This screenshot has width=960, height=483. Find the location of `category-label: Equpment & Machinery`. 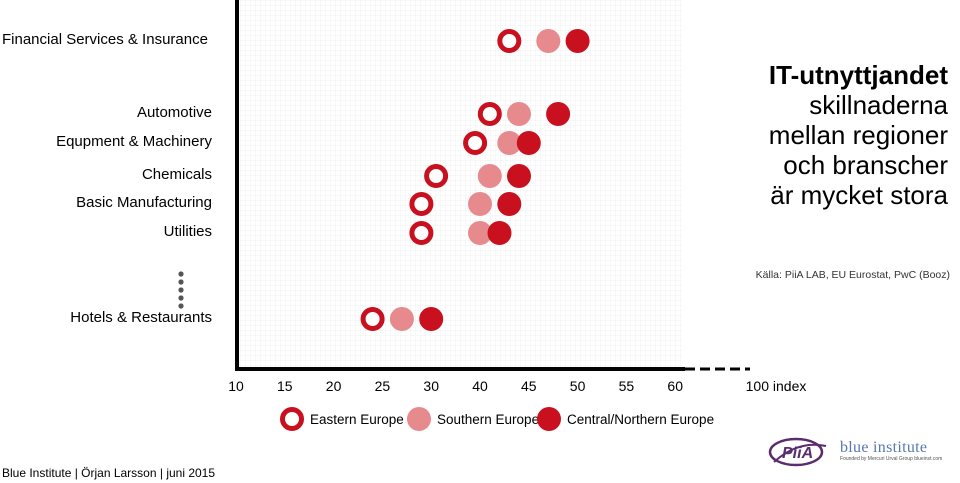

category-label: Equpment & Machinery is located at coordinates (134, 141).